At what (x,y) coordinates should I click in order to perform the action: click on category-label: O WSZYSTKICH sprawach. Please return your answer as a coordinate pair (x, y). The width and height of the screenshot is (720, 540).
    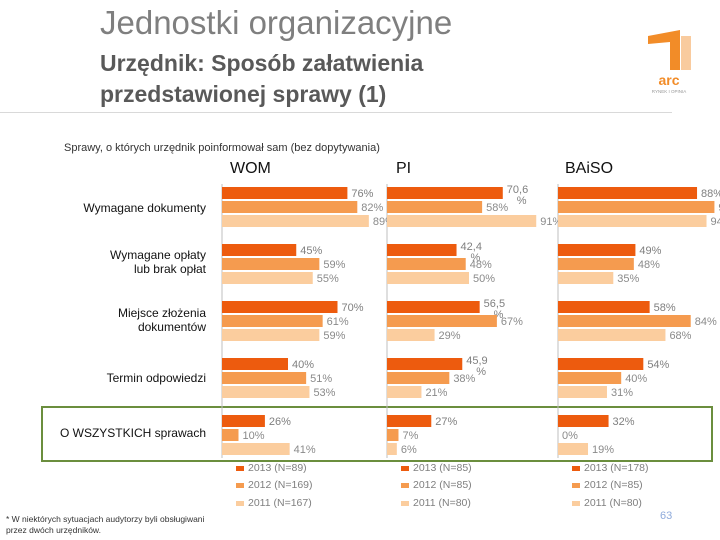
    Looking at the image, I should click on (132, 433).